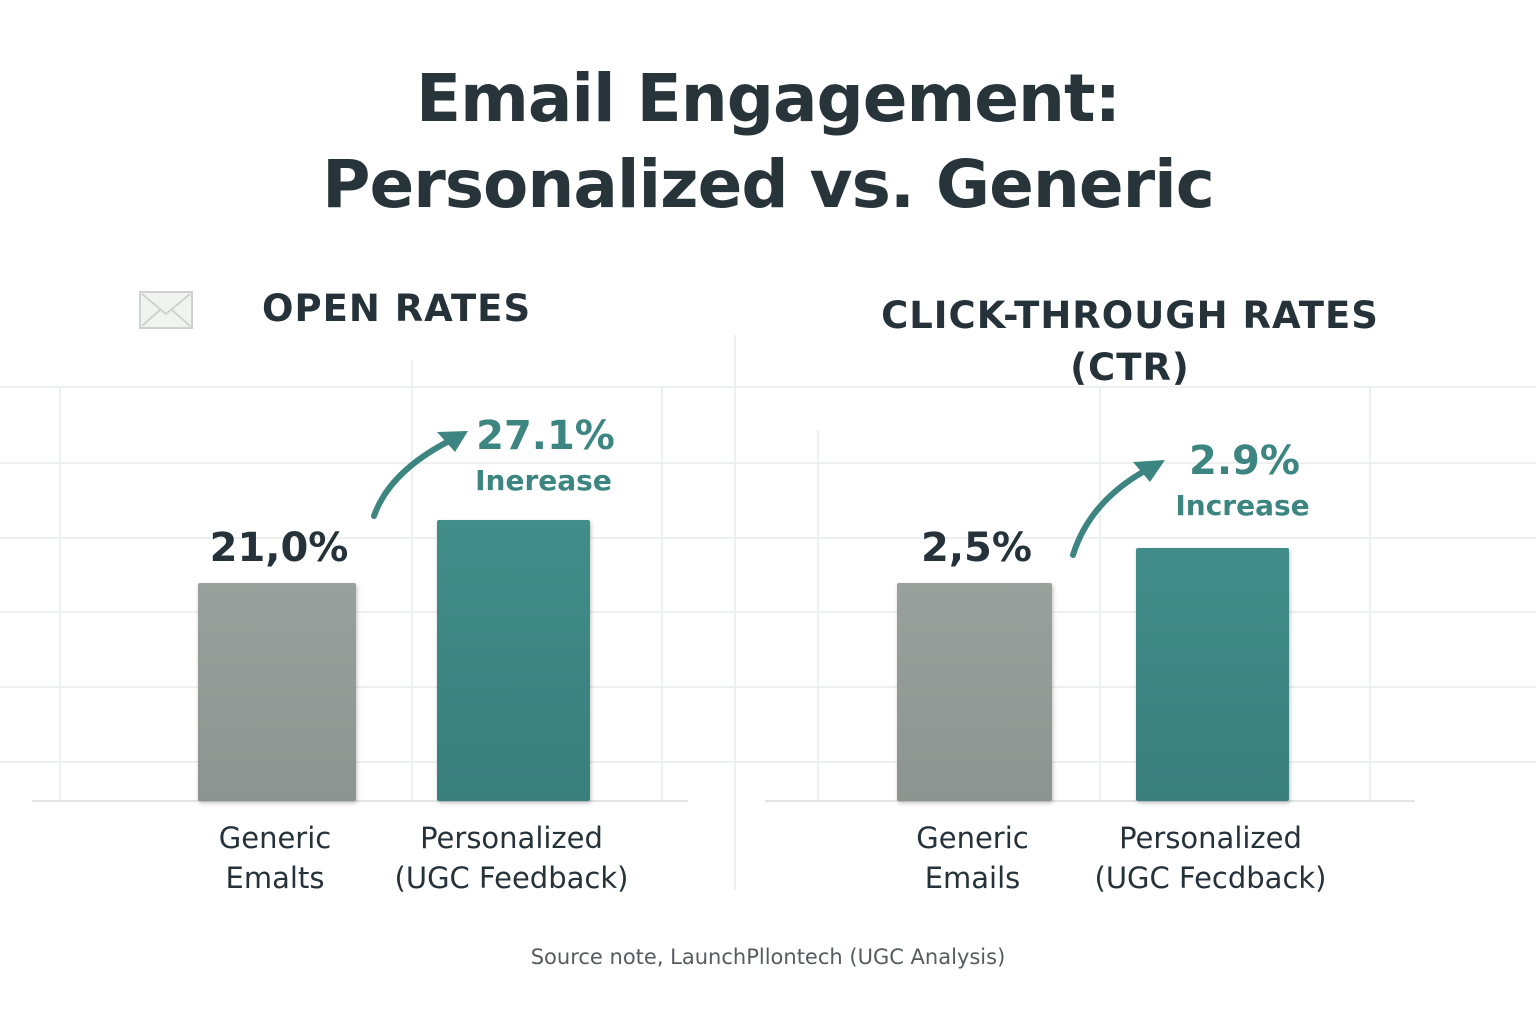  I want to click on mail-icon, so click(166, 310).